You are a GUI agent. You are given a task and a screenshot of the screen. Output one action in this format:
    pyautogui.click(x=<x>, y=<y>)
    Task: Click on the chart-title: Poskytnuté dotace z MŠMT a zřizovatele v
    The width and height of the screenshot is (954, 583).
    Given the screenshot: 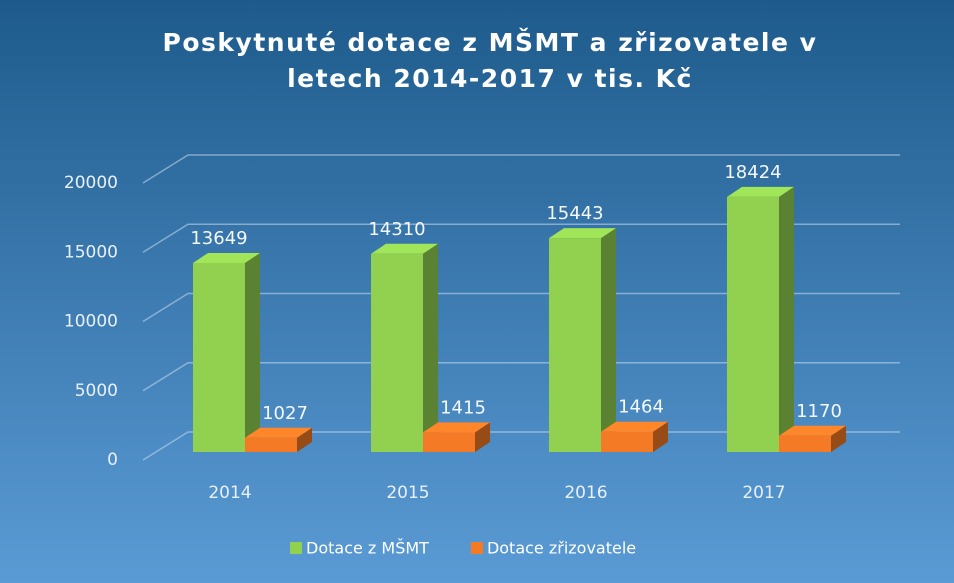 What is the action you would take?
    pyautogui.click(x=490, y=42)
    